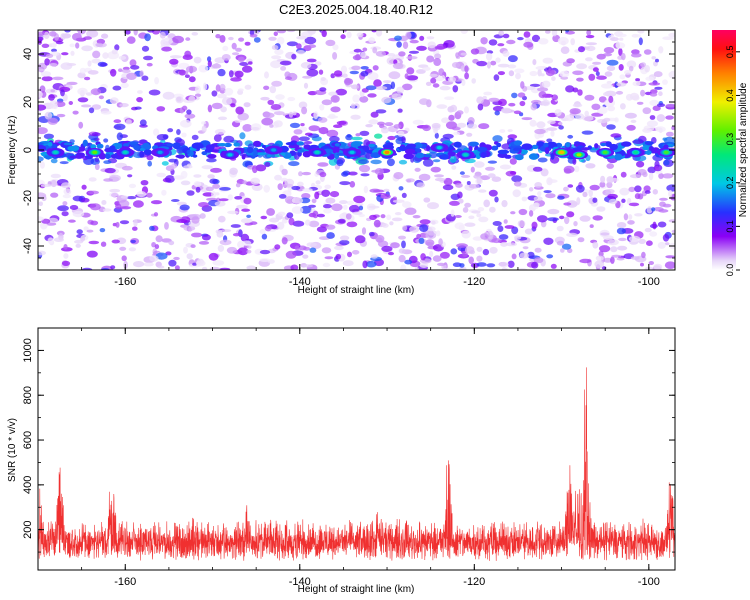  I want to click on y-tick-label: 600, so click(28, 440).